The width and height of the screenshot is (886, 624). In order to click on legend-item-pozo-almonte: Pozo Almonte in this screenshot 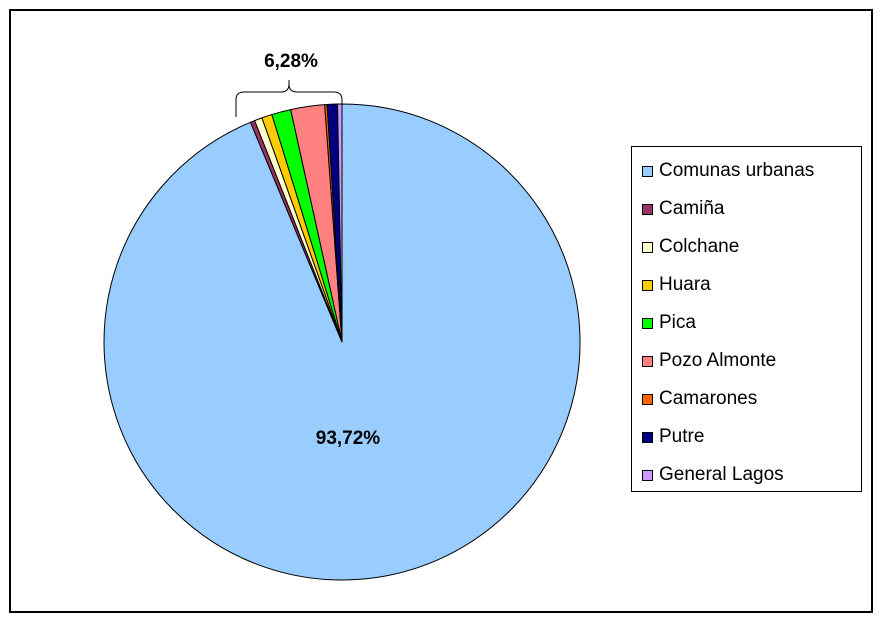, I will do `click(709, 361)`.